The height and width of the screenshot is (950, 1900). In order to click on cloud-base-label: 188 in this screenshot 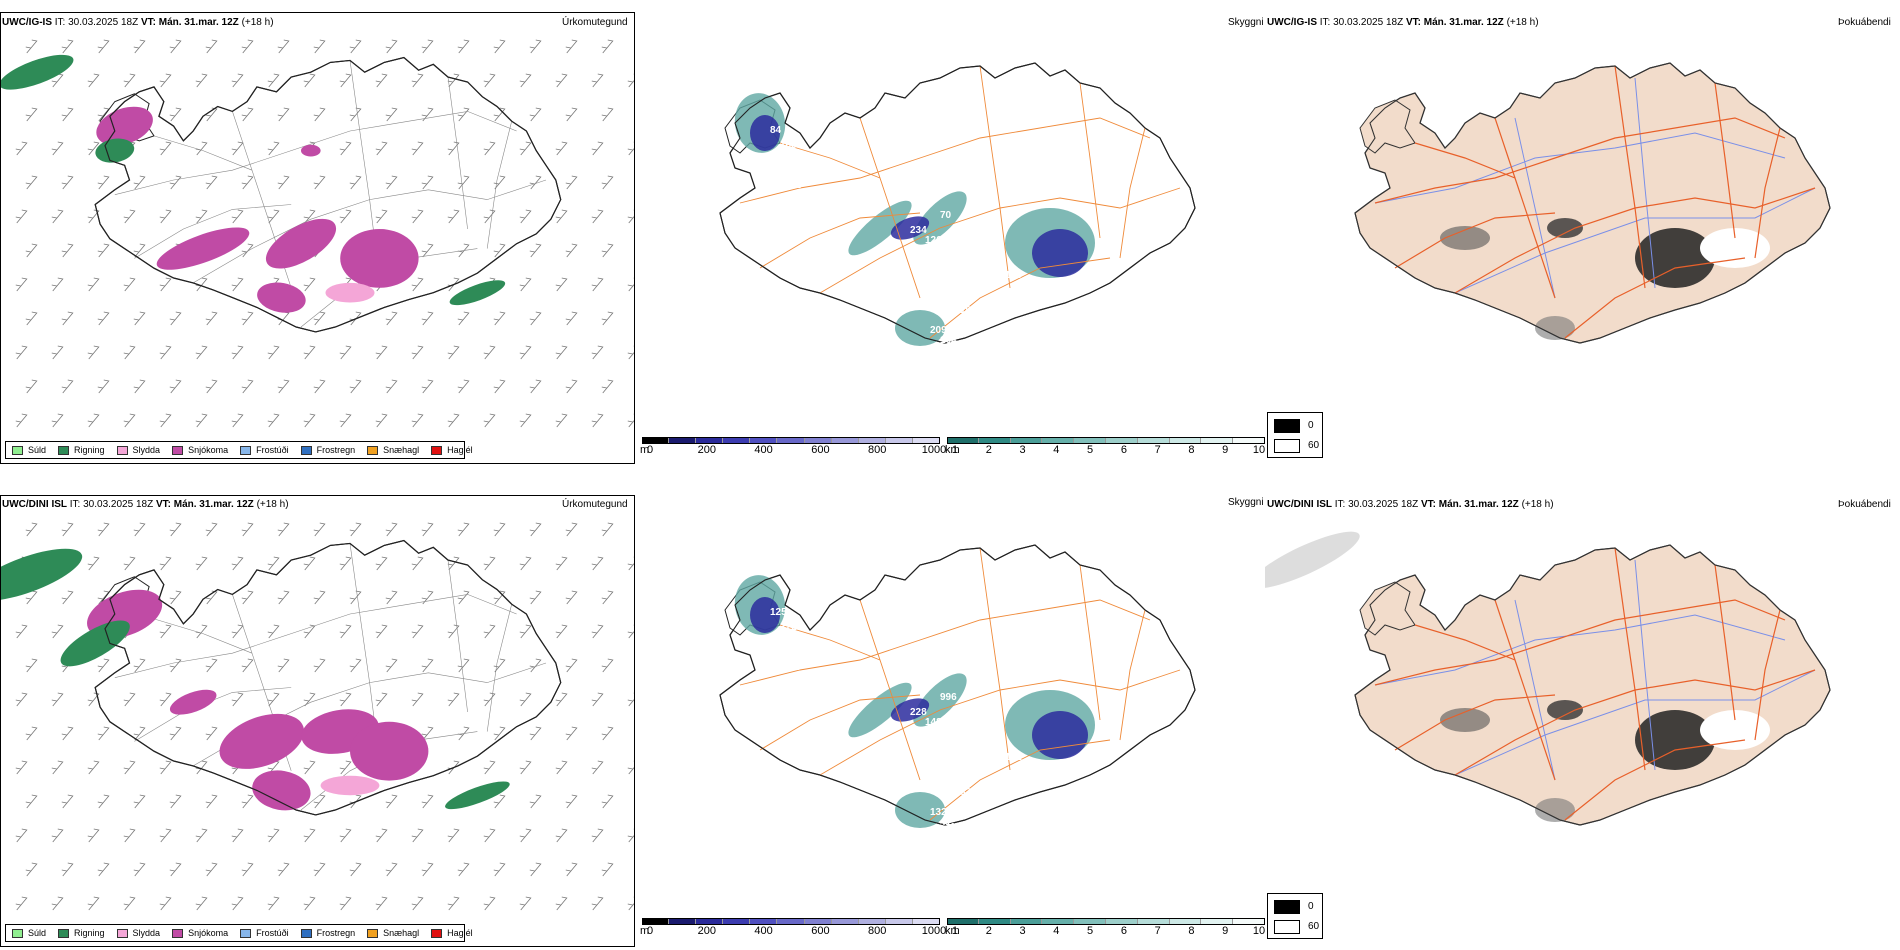, I will do `click(988, 240)`.